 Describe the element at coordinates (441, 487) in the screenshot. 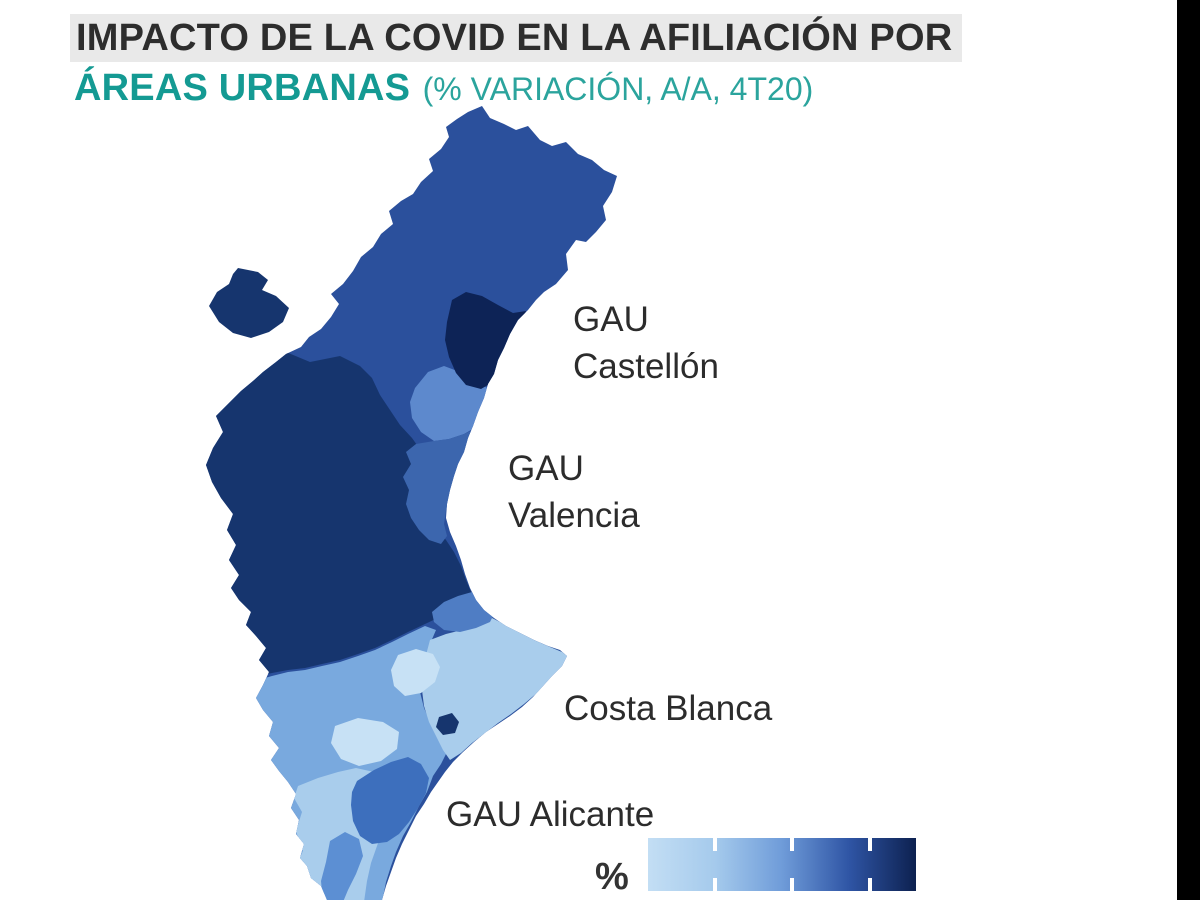

I see `region-gau-valencia` at that location.